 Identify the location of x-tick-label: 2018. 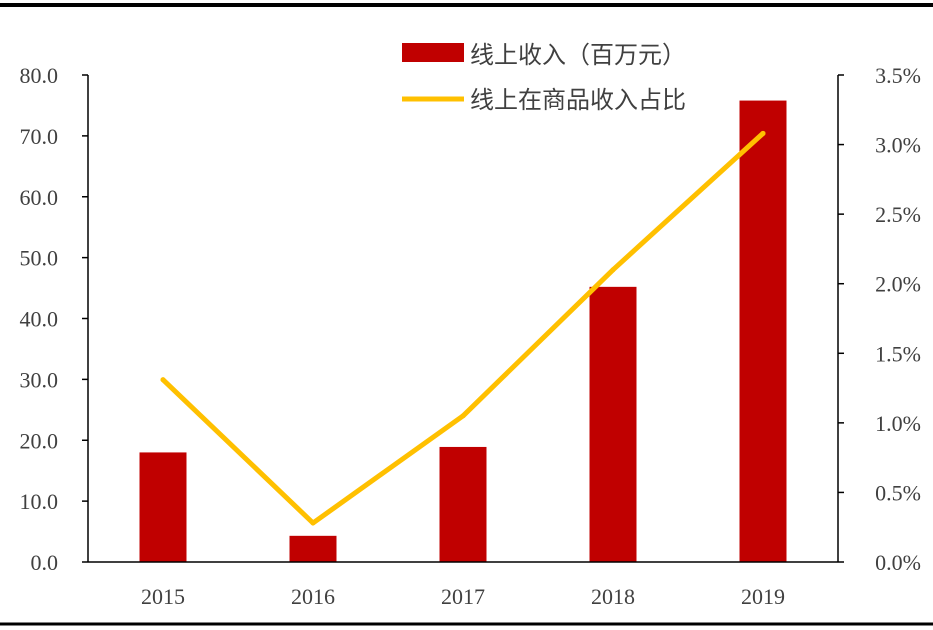
(613, 596).